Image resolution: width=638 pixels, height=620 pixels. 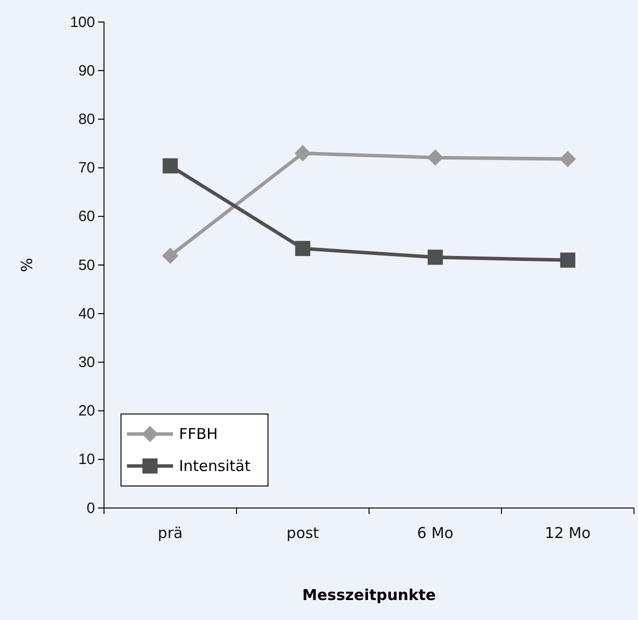 What do you see at coordinates (198, 434) in the screenshot?
I see `legend-label: FFBH` at bounding box center [198, 434].